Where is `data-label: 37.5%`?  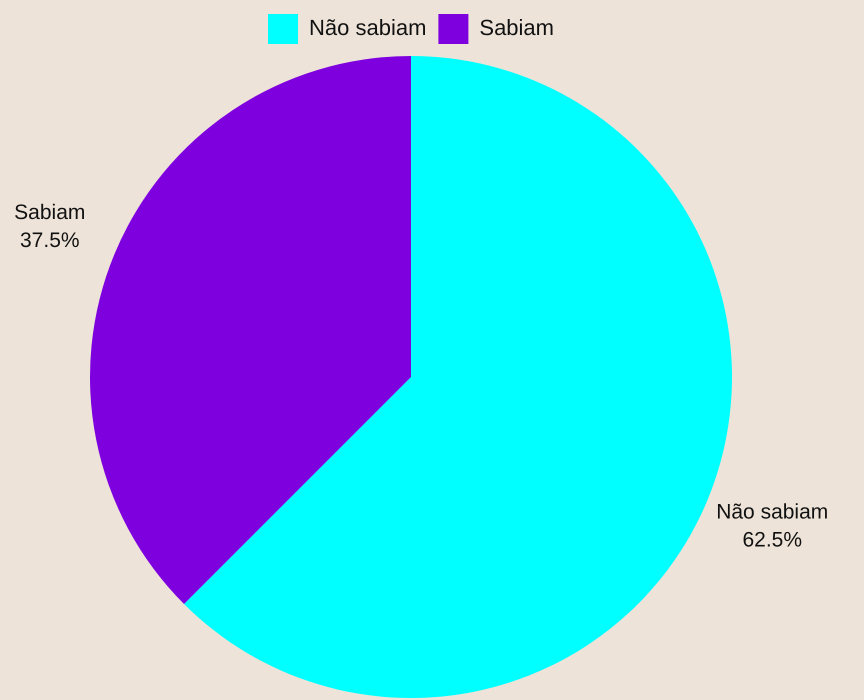 data-label: 37.5% is located at coordinates (50, 240).